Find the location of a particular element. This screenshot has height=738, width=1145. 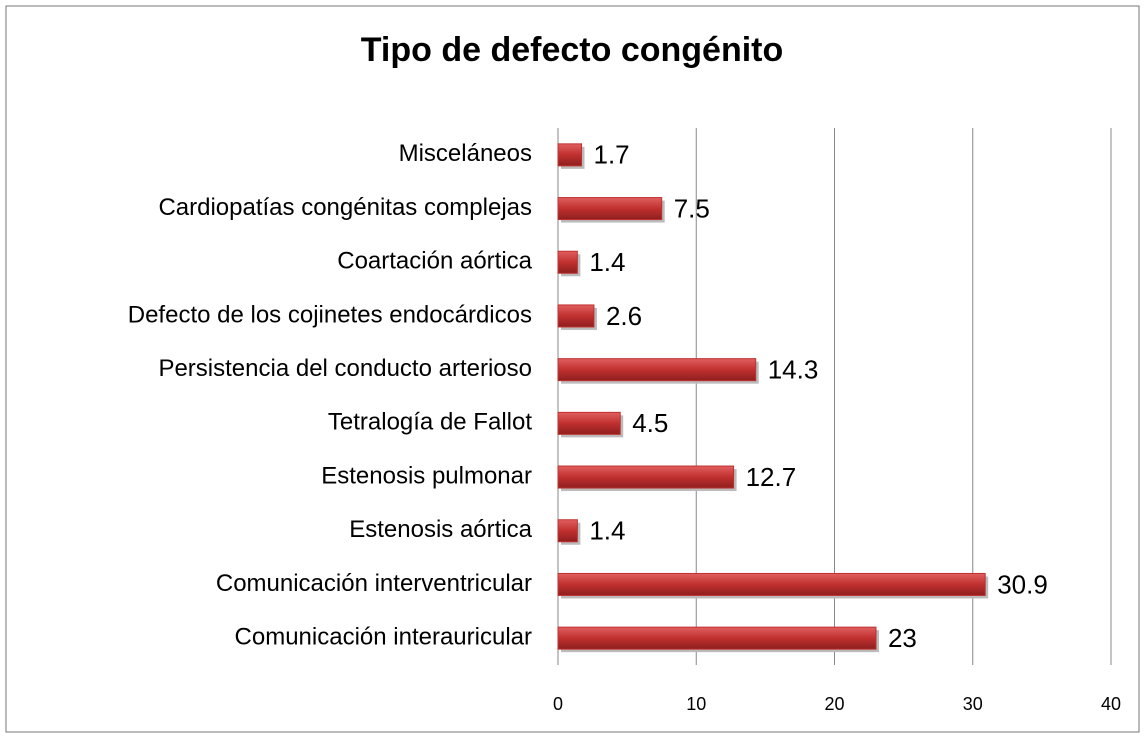

x-tick-label: 10 is located at coordinates (696, 704).